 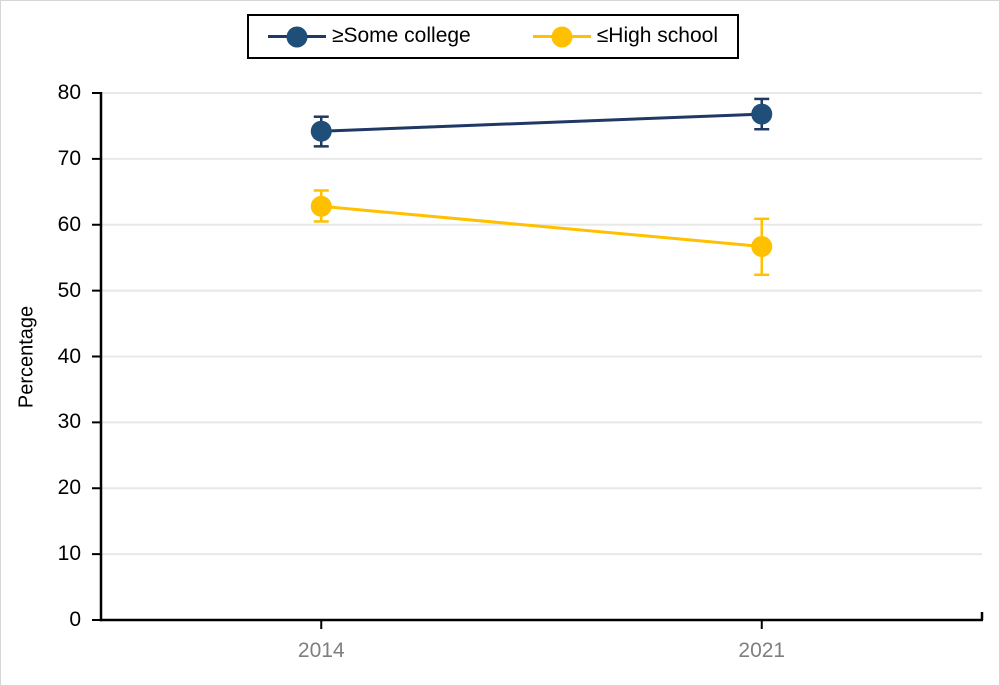 What do you see at coordinates (75, 619) in the screenshot?
I see `y-tick-label: 0` at bounding box center [75, 619].